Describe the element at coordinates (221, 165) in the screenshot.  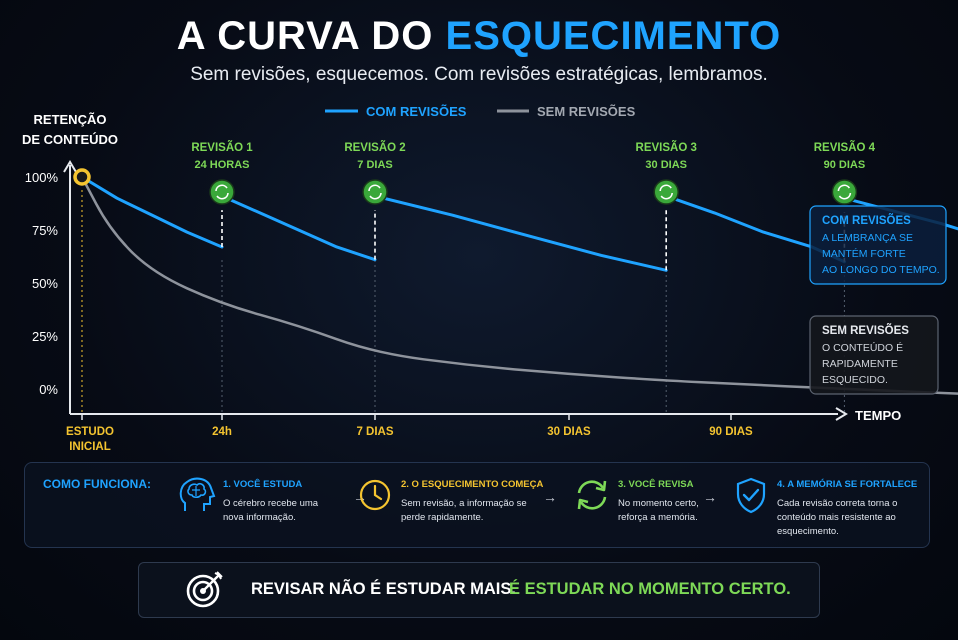
I see `review-time-label: 24 HORAS` at that location.